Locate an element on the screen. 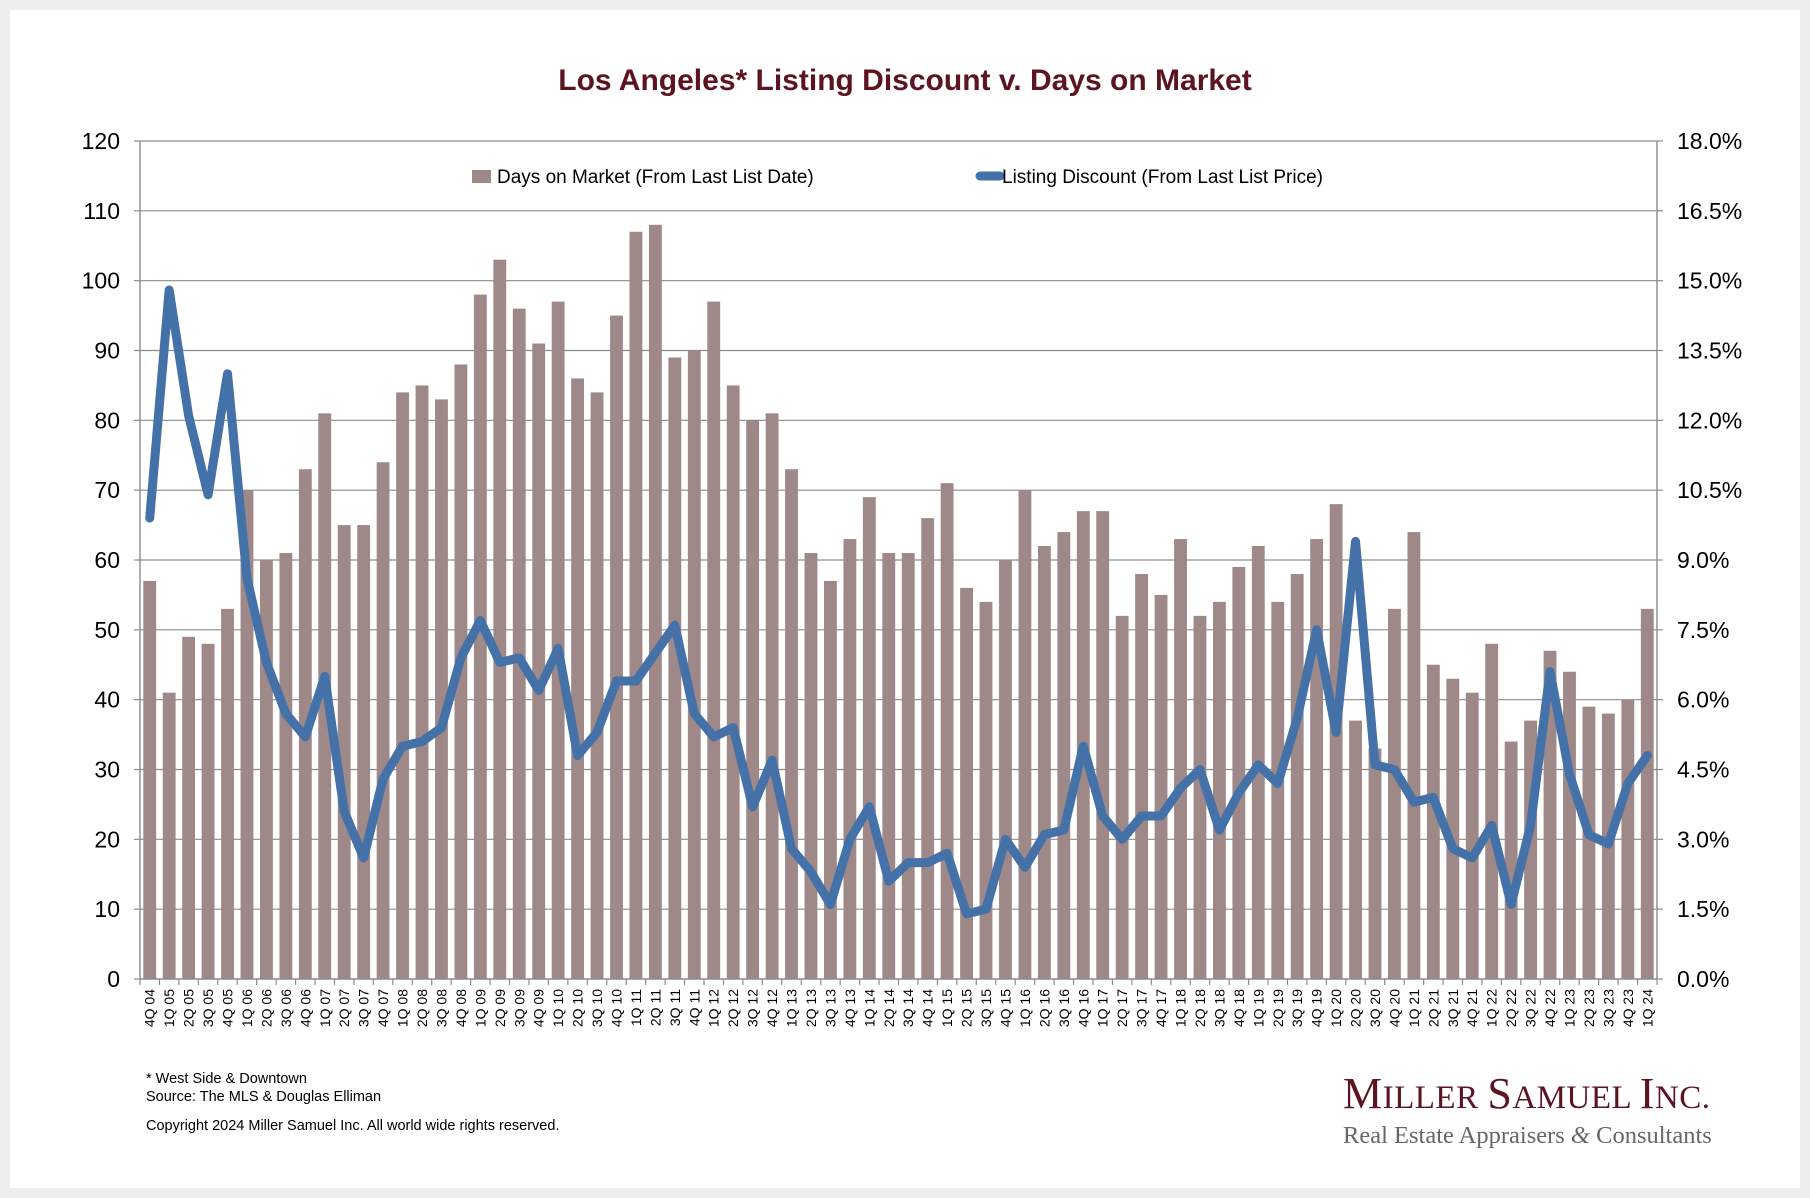 This screenshot has width=1810, height=1198. x-axis-label: 4Q 23 is located at coordinates (1628, 1008).